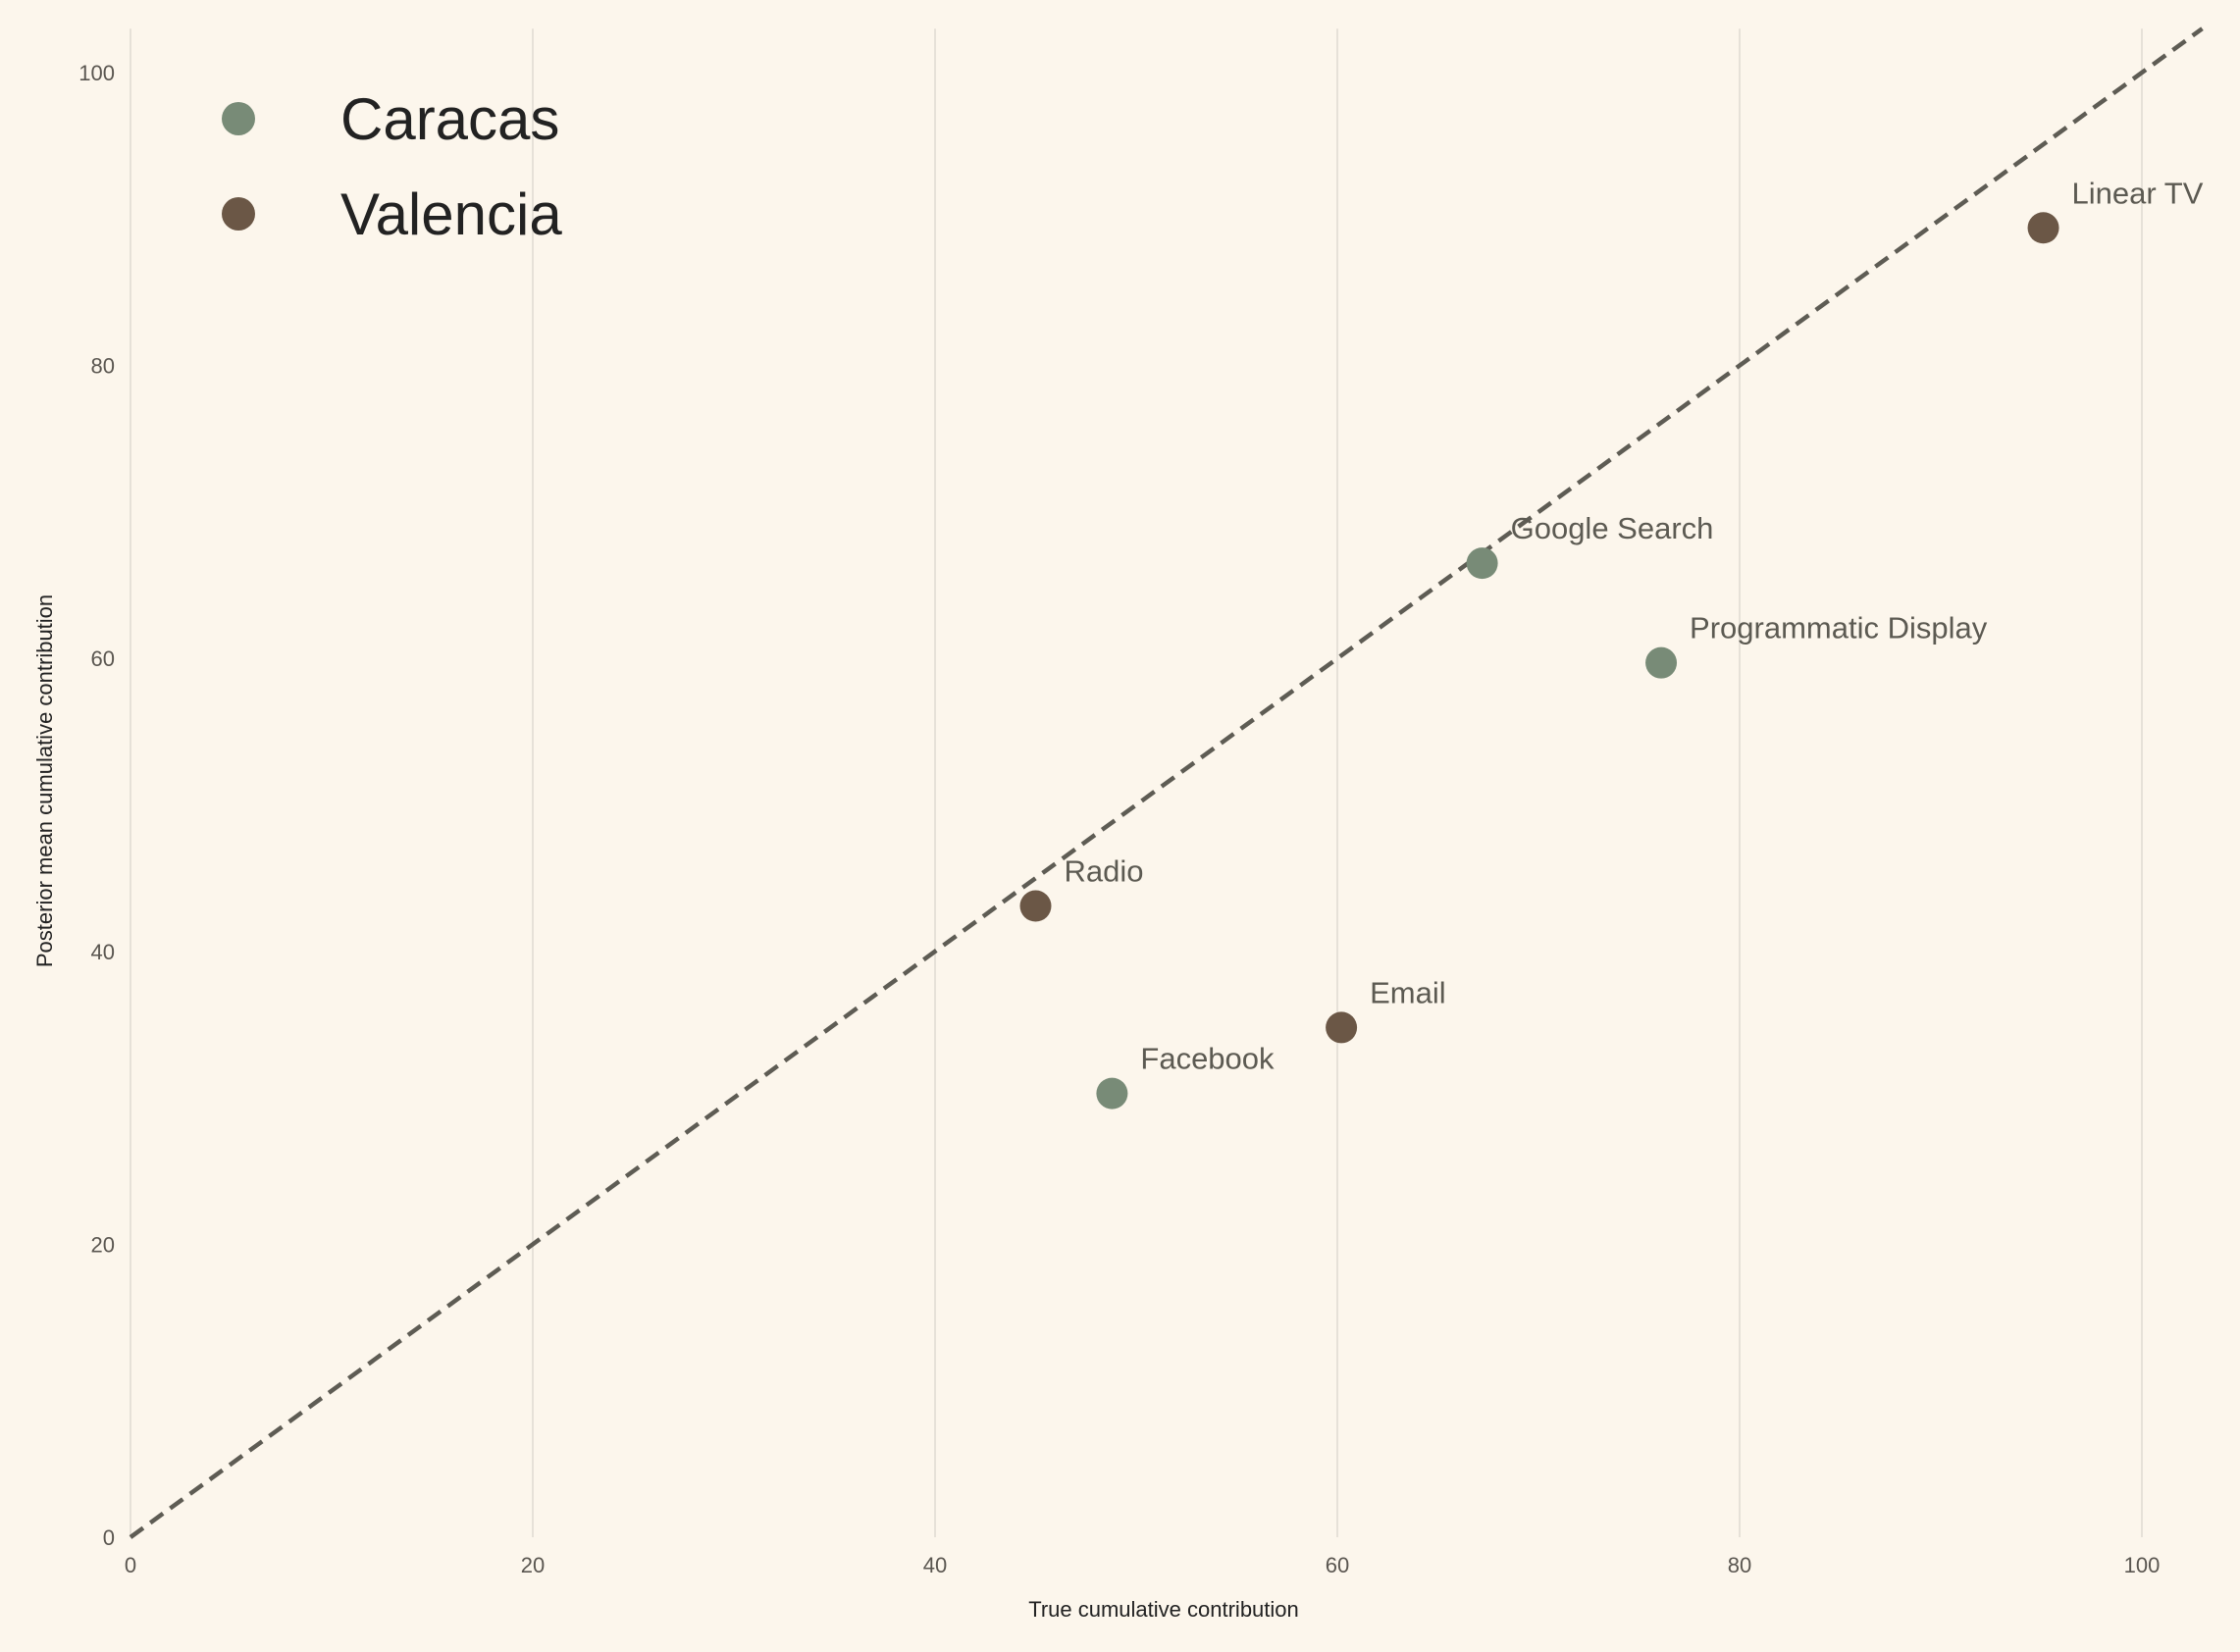 Image resolution: width=2240 pixels, height=1652 pixels. Describe the element at coordinates (96, 805) in the screenshot. I see `y-tick-labels: 0 20 40 60 80 100` at that location.